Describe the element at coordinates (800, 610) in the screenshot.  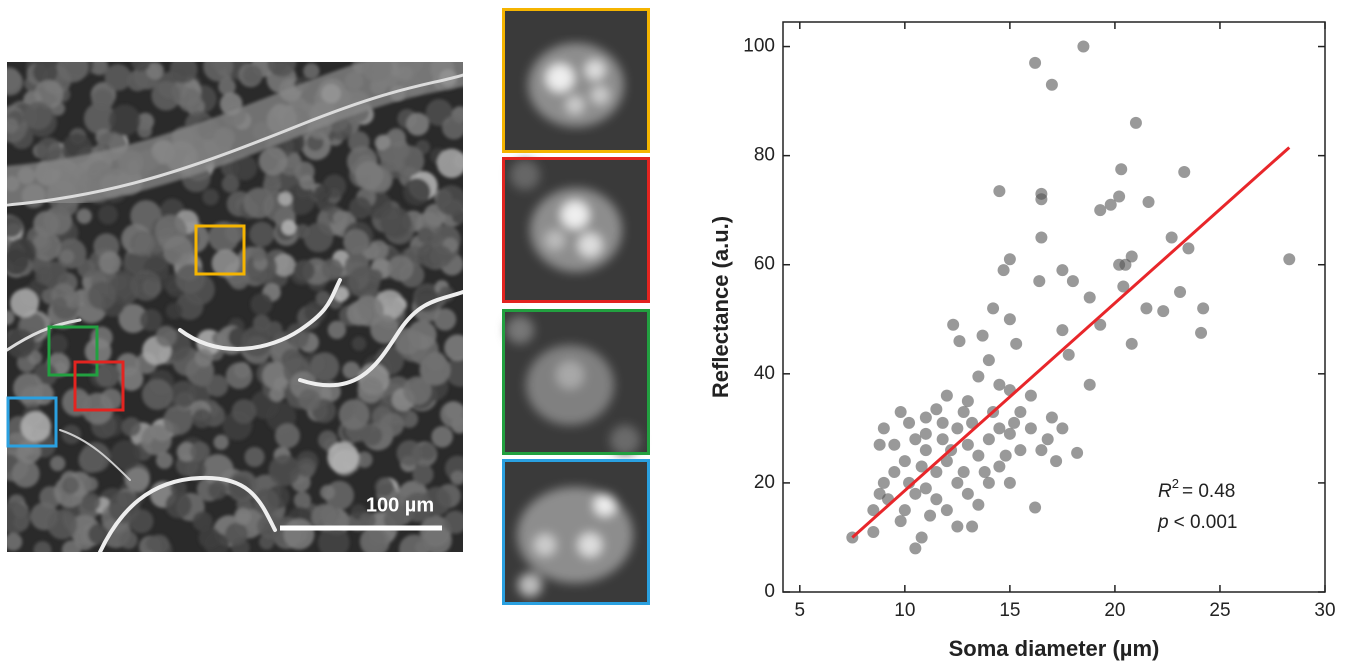
I see `x-tick-label: 5` at that location.